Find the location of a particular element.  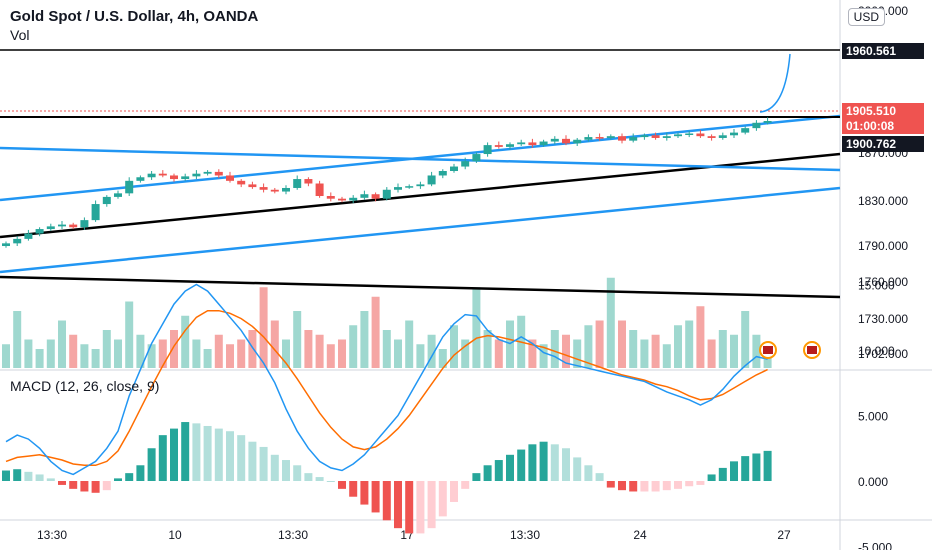

macd-tick-label: 0.000 is located at coordinates (873, 482).